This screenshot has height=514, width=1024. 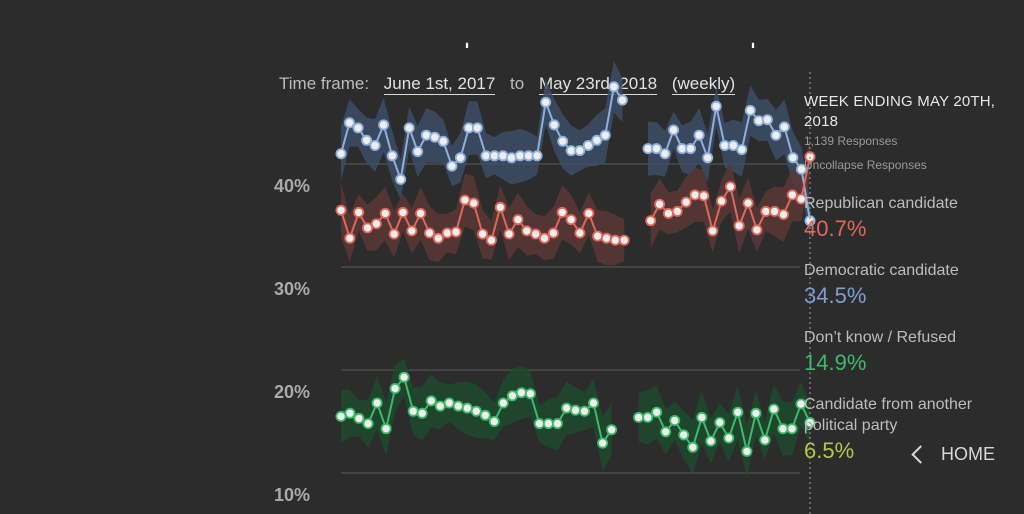 I want to click on interval-selector: (weekly), so click(x=703, y=84).